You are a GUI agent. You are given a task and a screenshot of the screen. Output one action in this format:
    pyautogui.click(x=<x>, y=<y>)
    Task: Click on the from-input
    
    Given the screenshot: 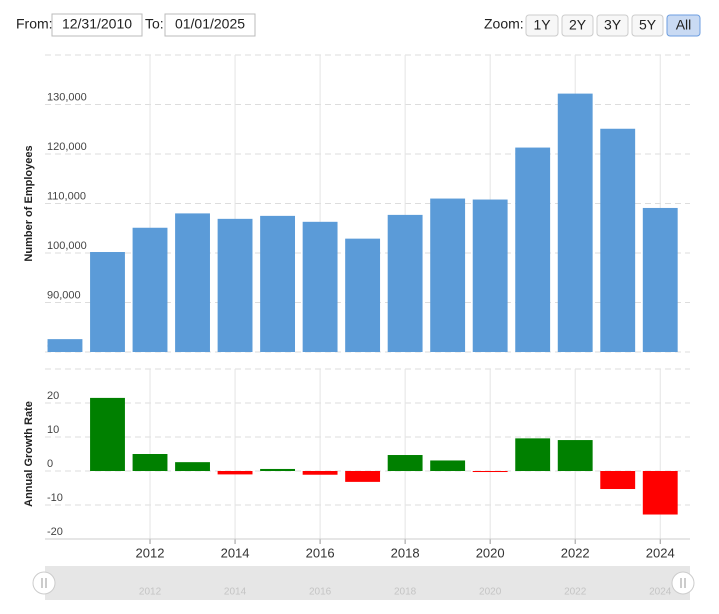 What is the action you would take?
    pyautogui.click(x=97, y=25)
    